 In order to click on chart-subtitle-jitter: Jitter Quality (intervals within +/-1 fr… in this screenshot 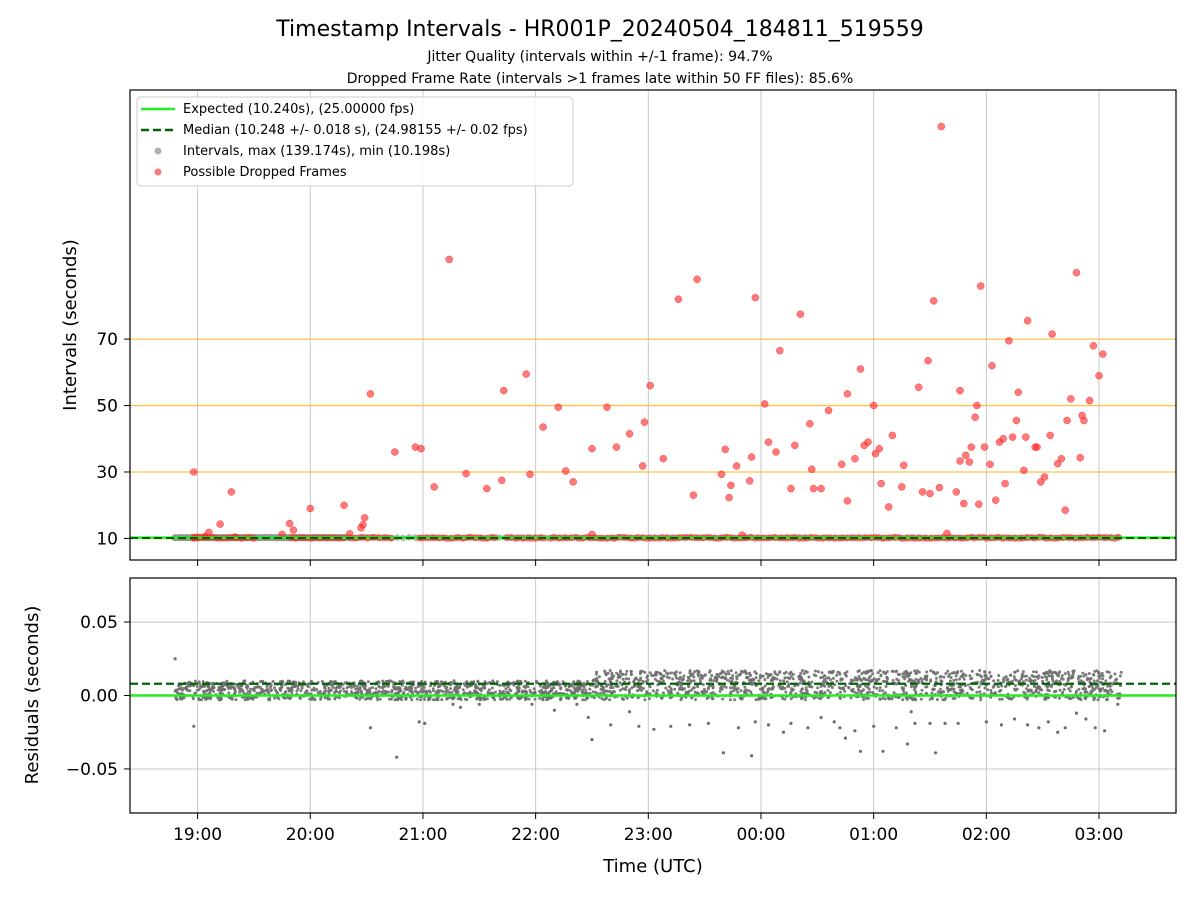, I will do `click(599, 57)`.